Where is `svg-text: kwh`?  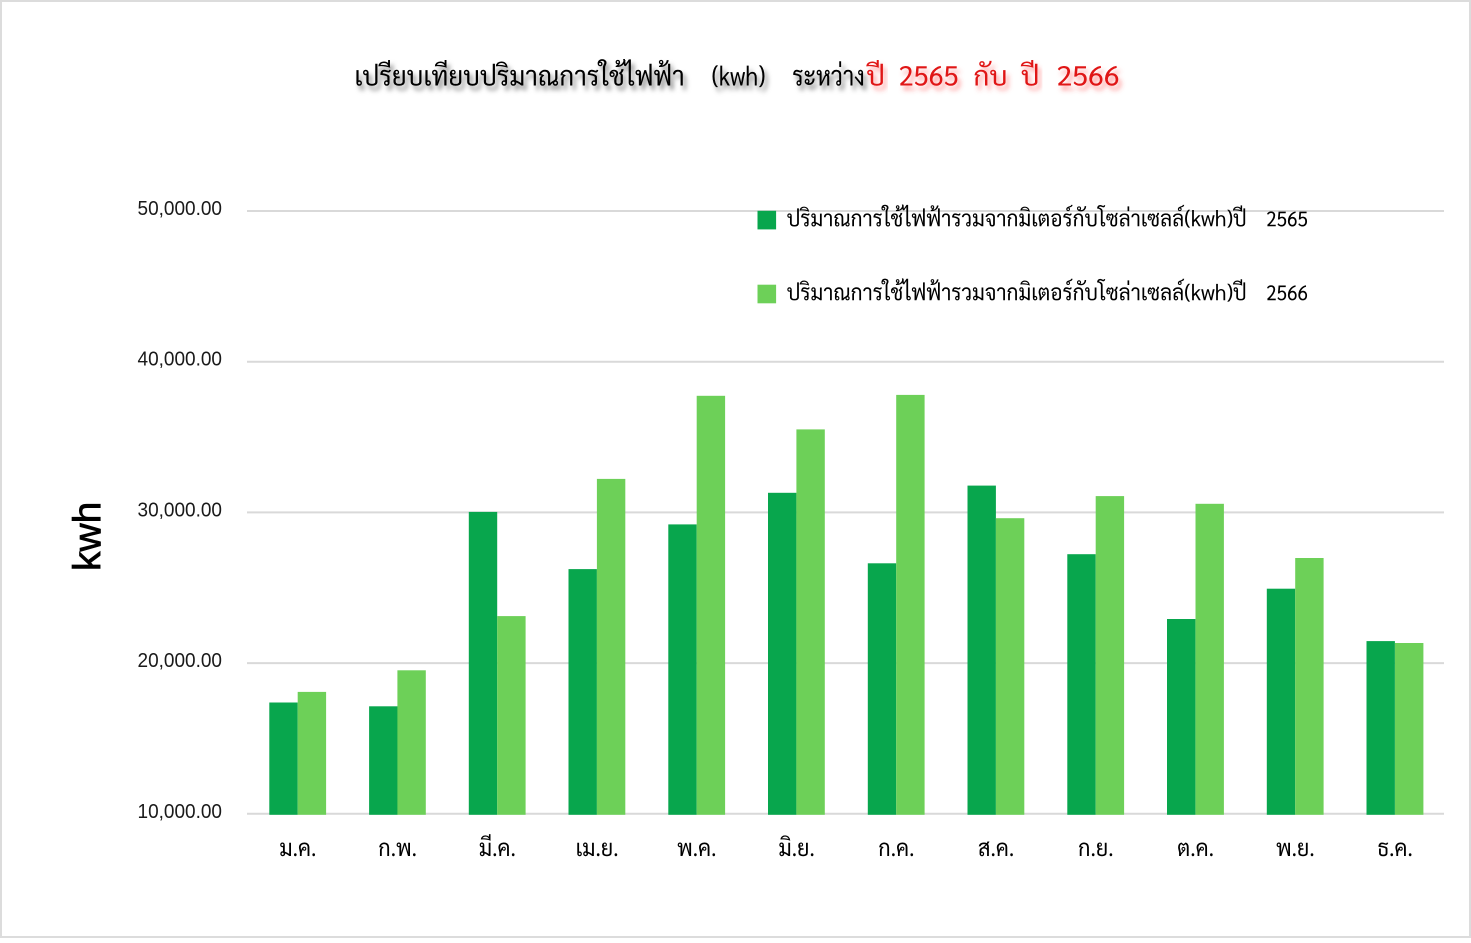
svg-text: kwh is located at coordinates (88, 536).